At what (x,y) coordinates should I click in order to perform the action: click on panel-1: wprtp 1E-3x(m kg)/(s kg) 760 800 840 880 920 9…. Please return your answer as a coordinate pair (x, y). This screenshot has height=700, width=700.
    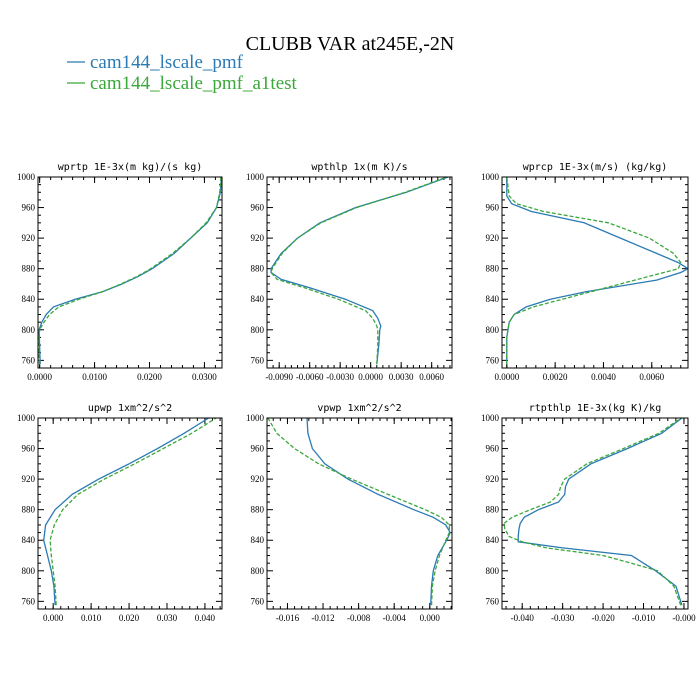
    Looking at the image, I should click on (120, 272).